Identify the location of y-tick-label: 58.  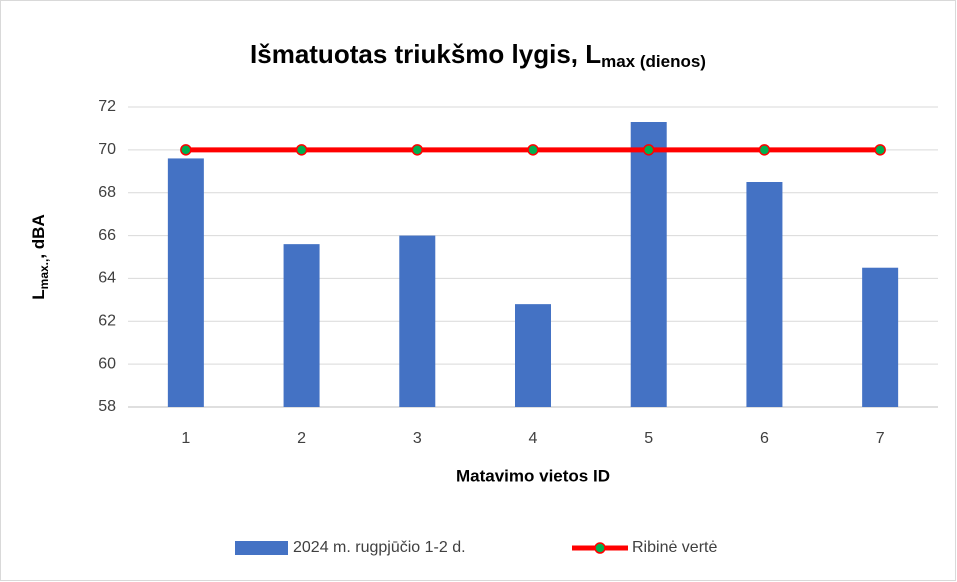
(107, 406).